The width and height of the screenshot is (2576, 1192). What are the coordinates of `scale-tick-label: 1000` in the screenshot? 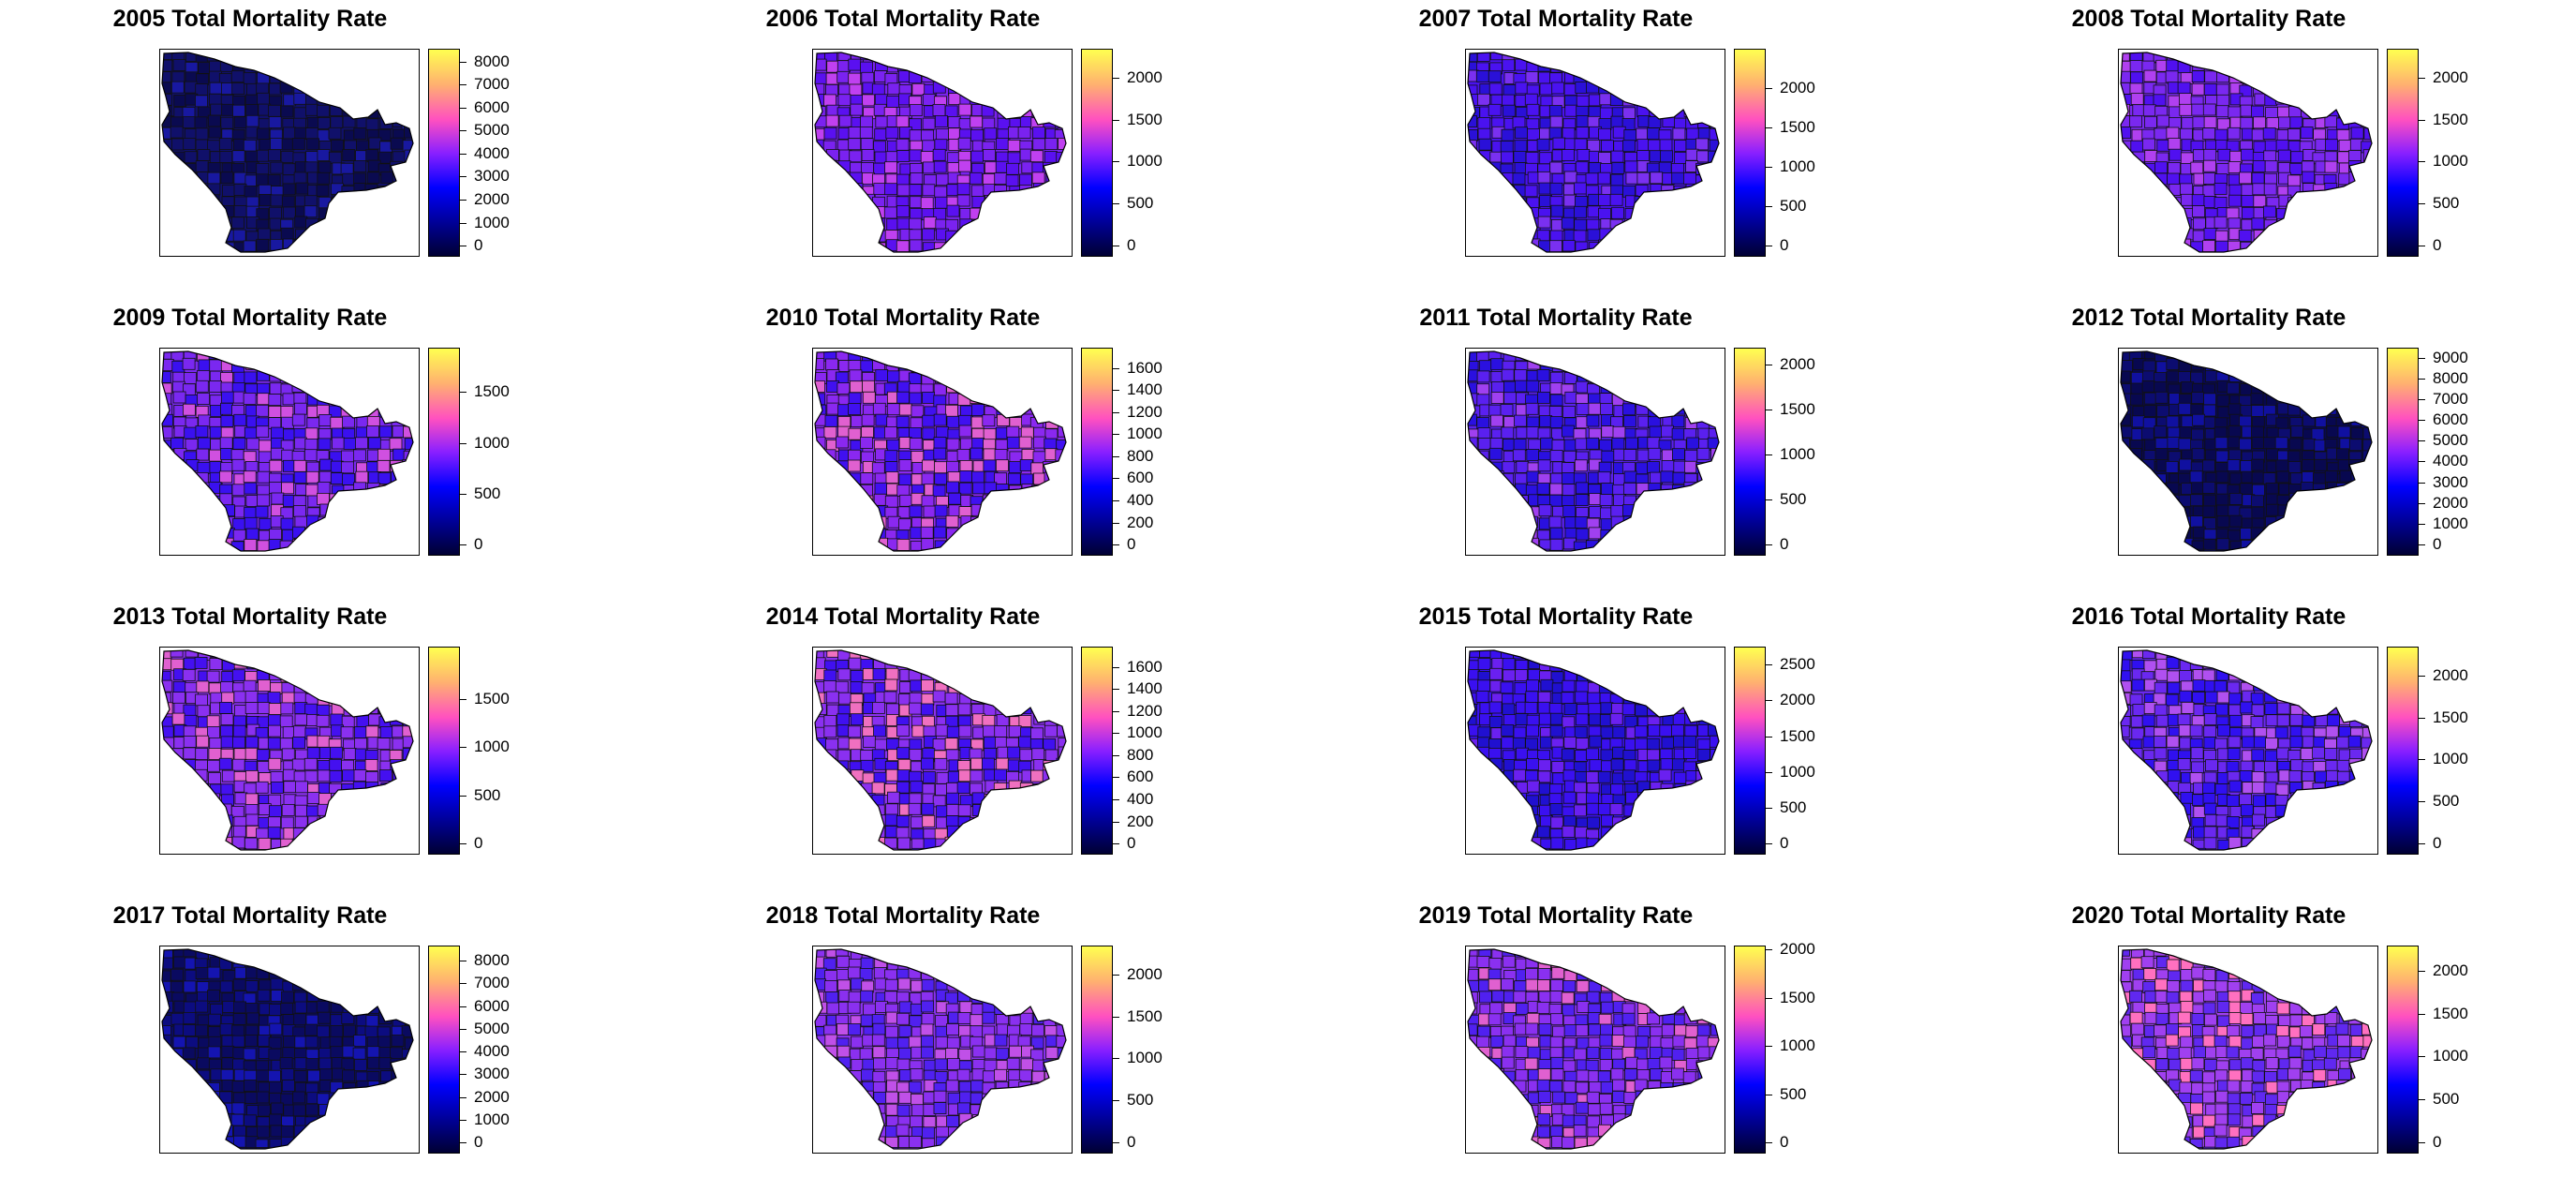 It's located at (1144, 434).